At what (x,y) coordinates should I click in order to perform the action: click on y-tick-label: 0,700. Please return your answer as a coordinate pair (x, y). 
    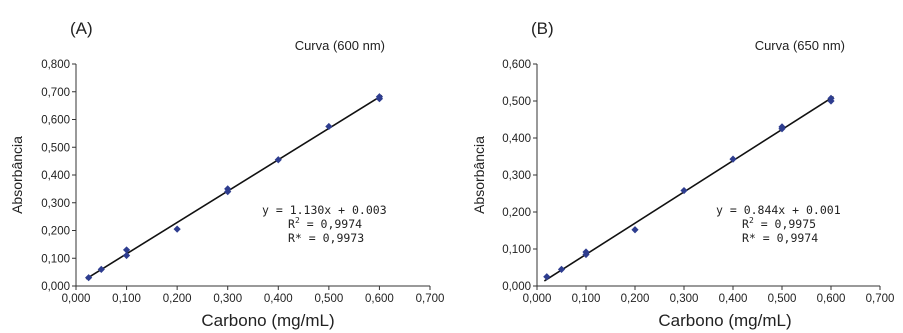
    Looking at the image, I should click on (55, 93).